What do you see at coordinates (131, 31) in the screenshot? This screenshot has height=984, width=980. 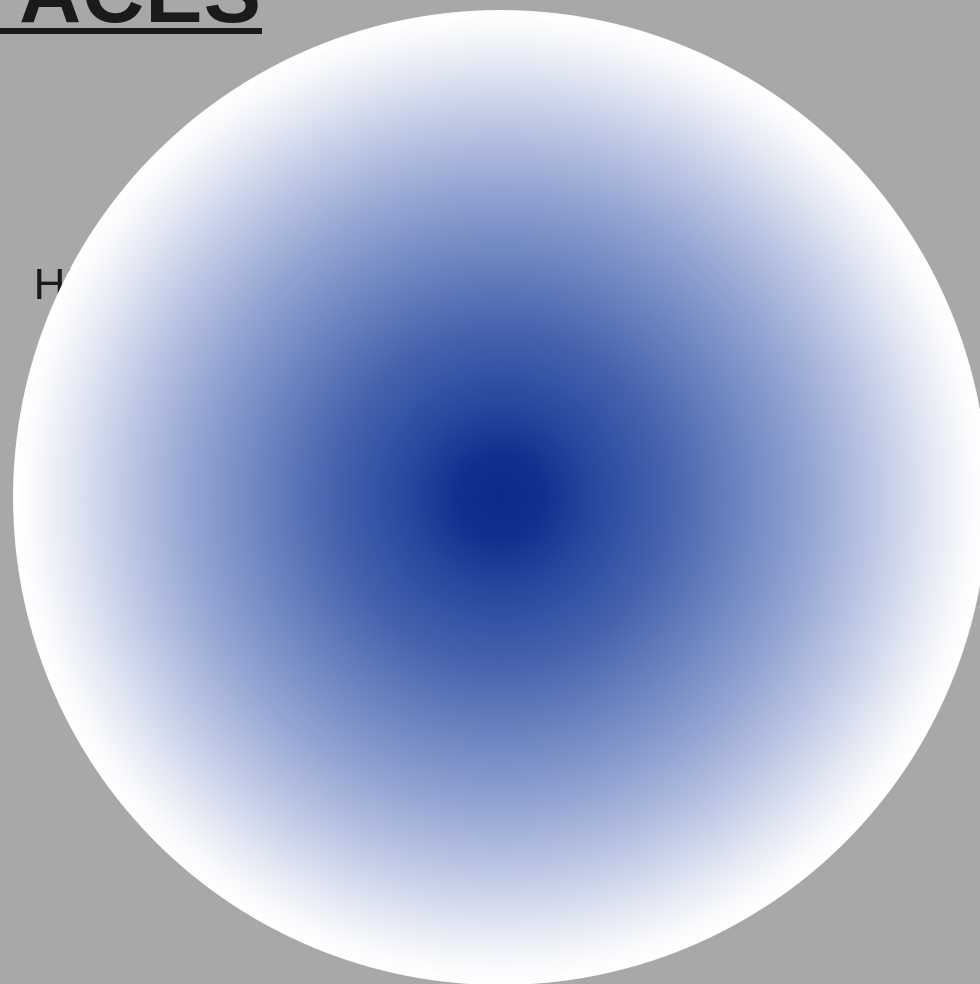 I see `title-underline` at bounding box center [131, 31].